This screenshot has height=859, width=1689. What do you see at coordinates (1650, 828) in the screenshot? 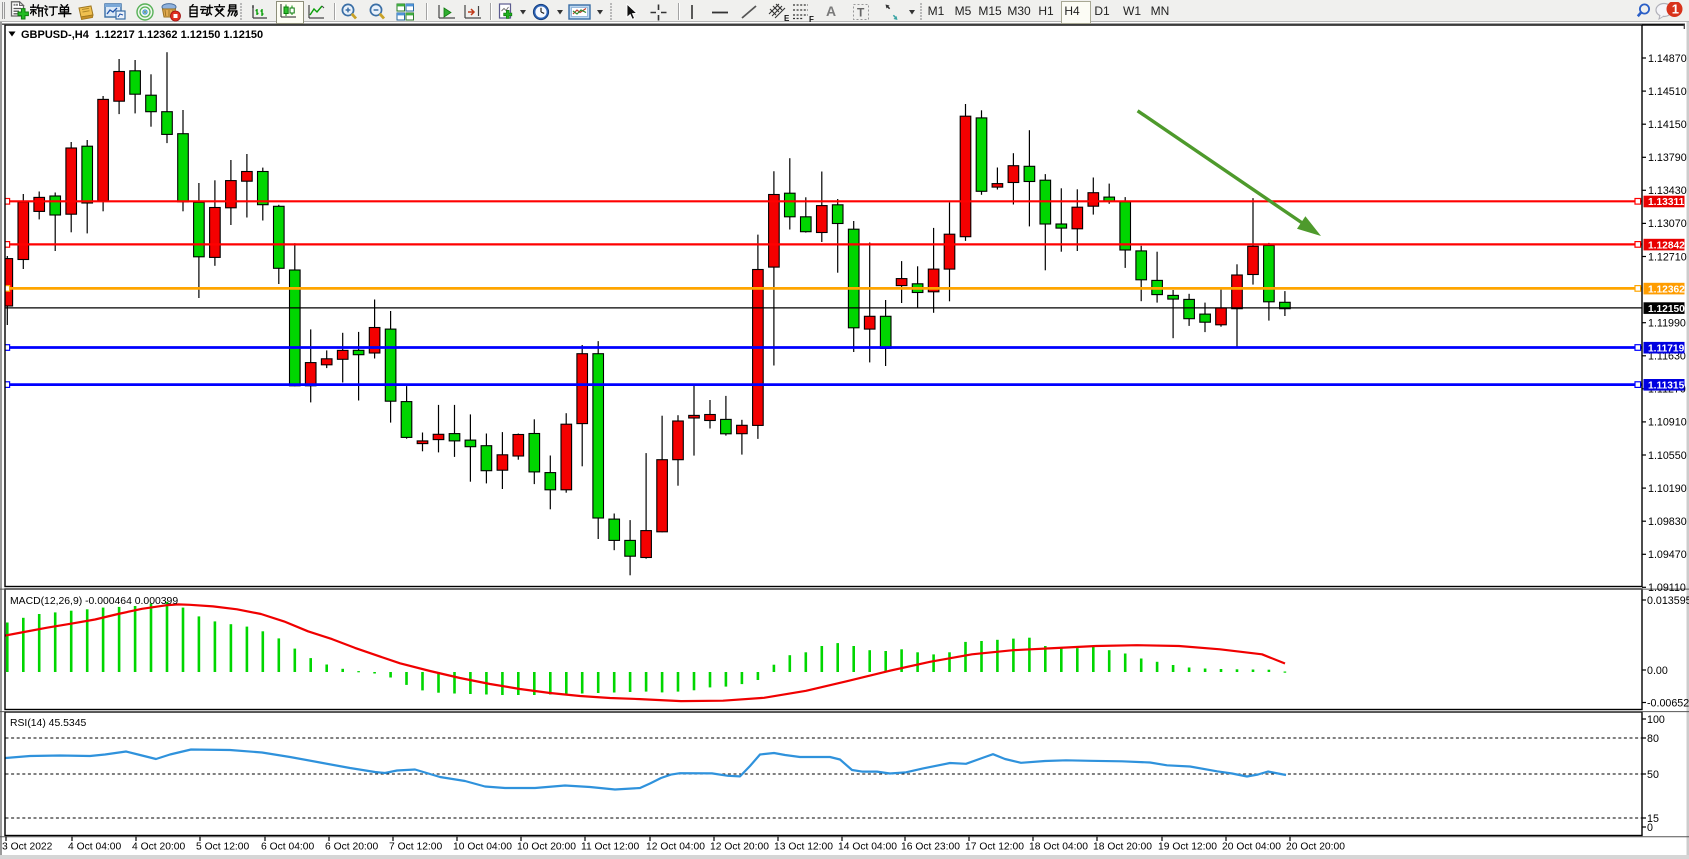
I see `svg-text: 0` at bounding box center [1650, 828].